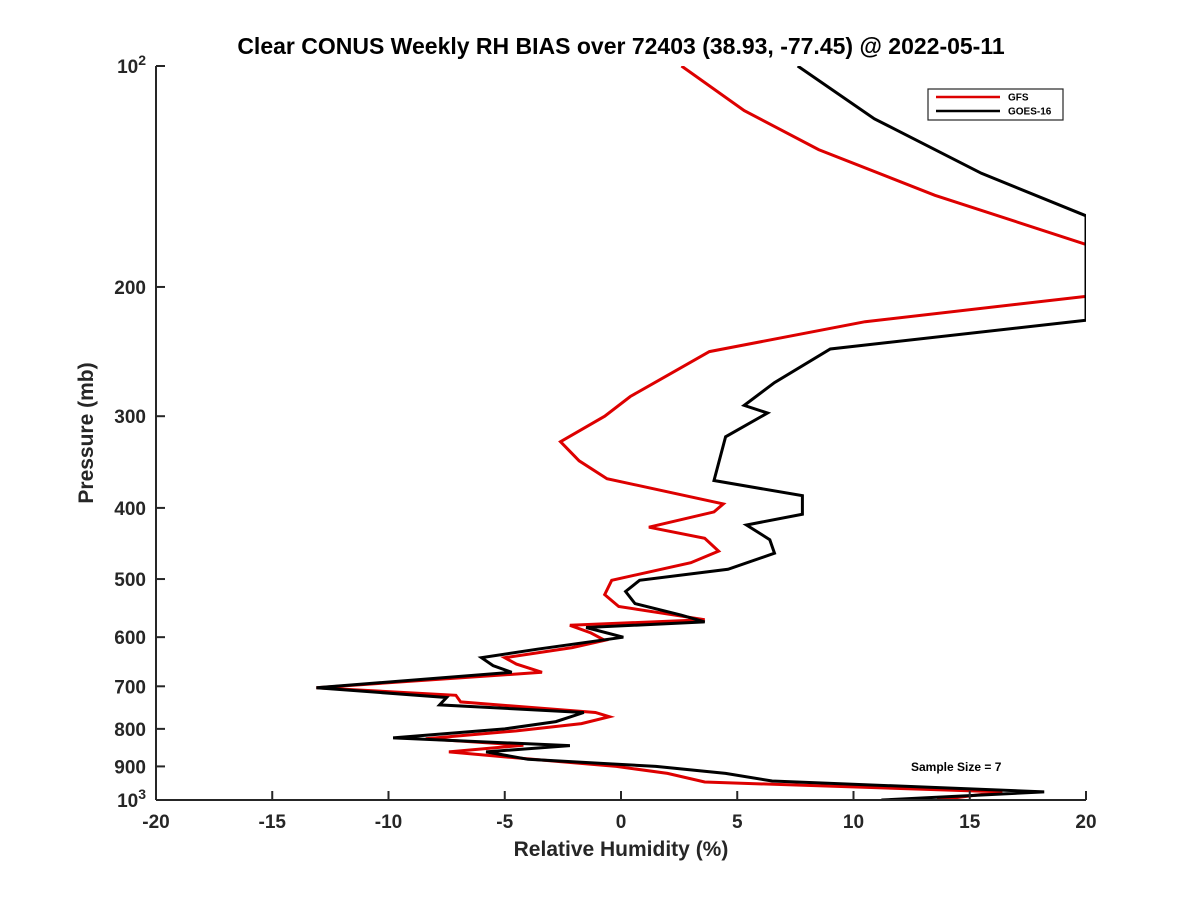  I want to click on y-tick-label: 10², so click(131, 65).